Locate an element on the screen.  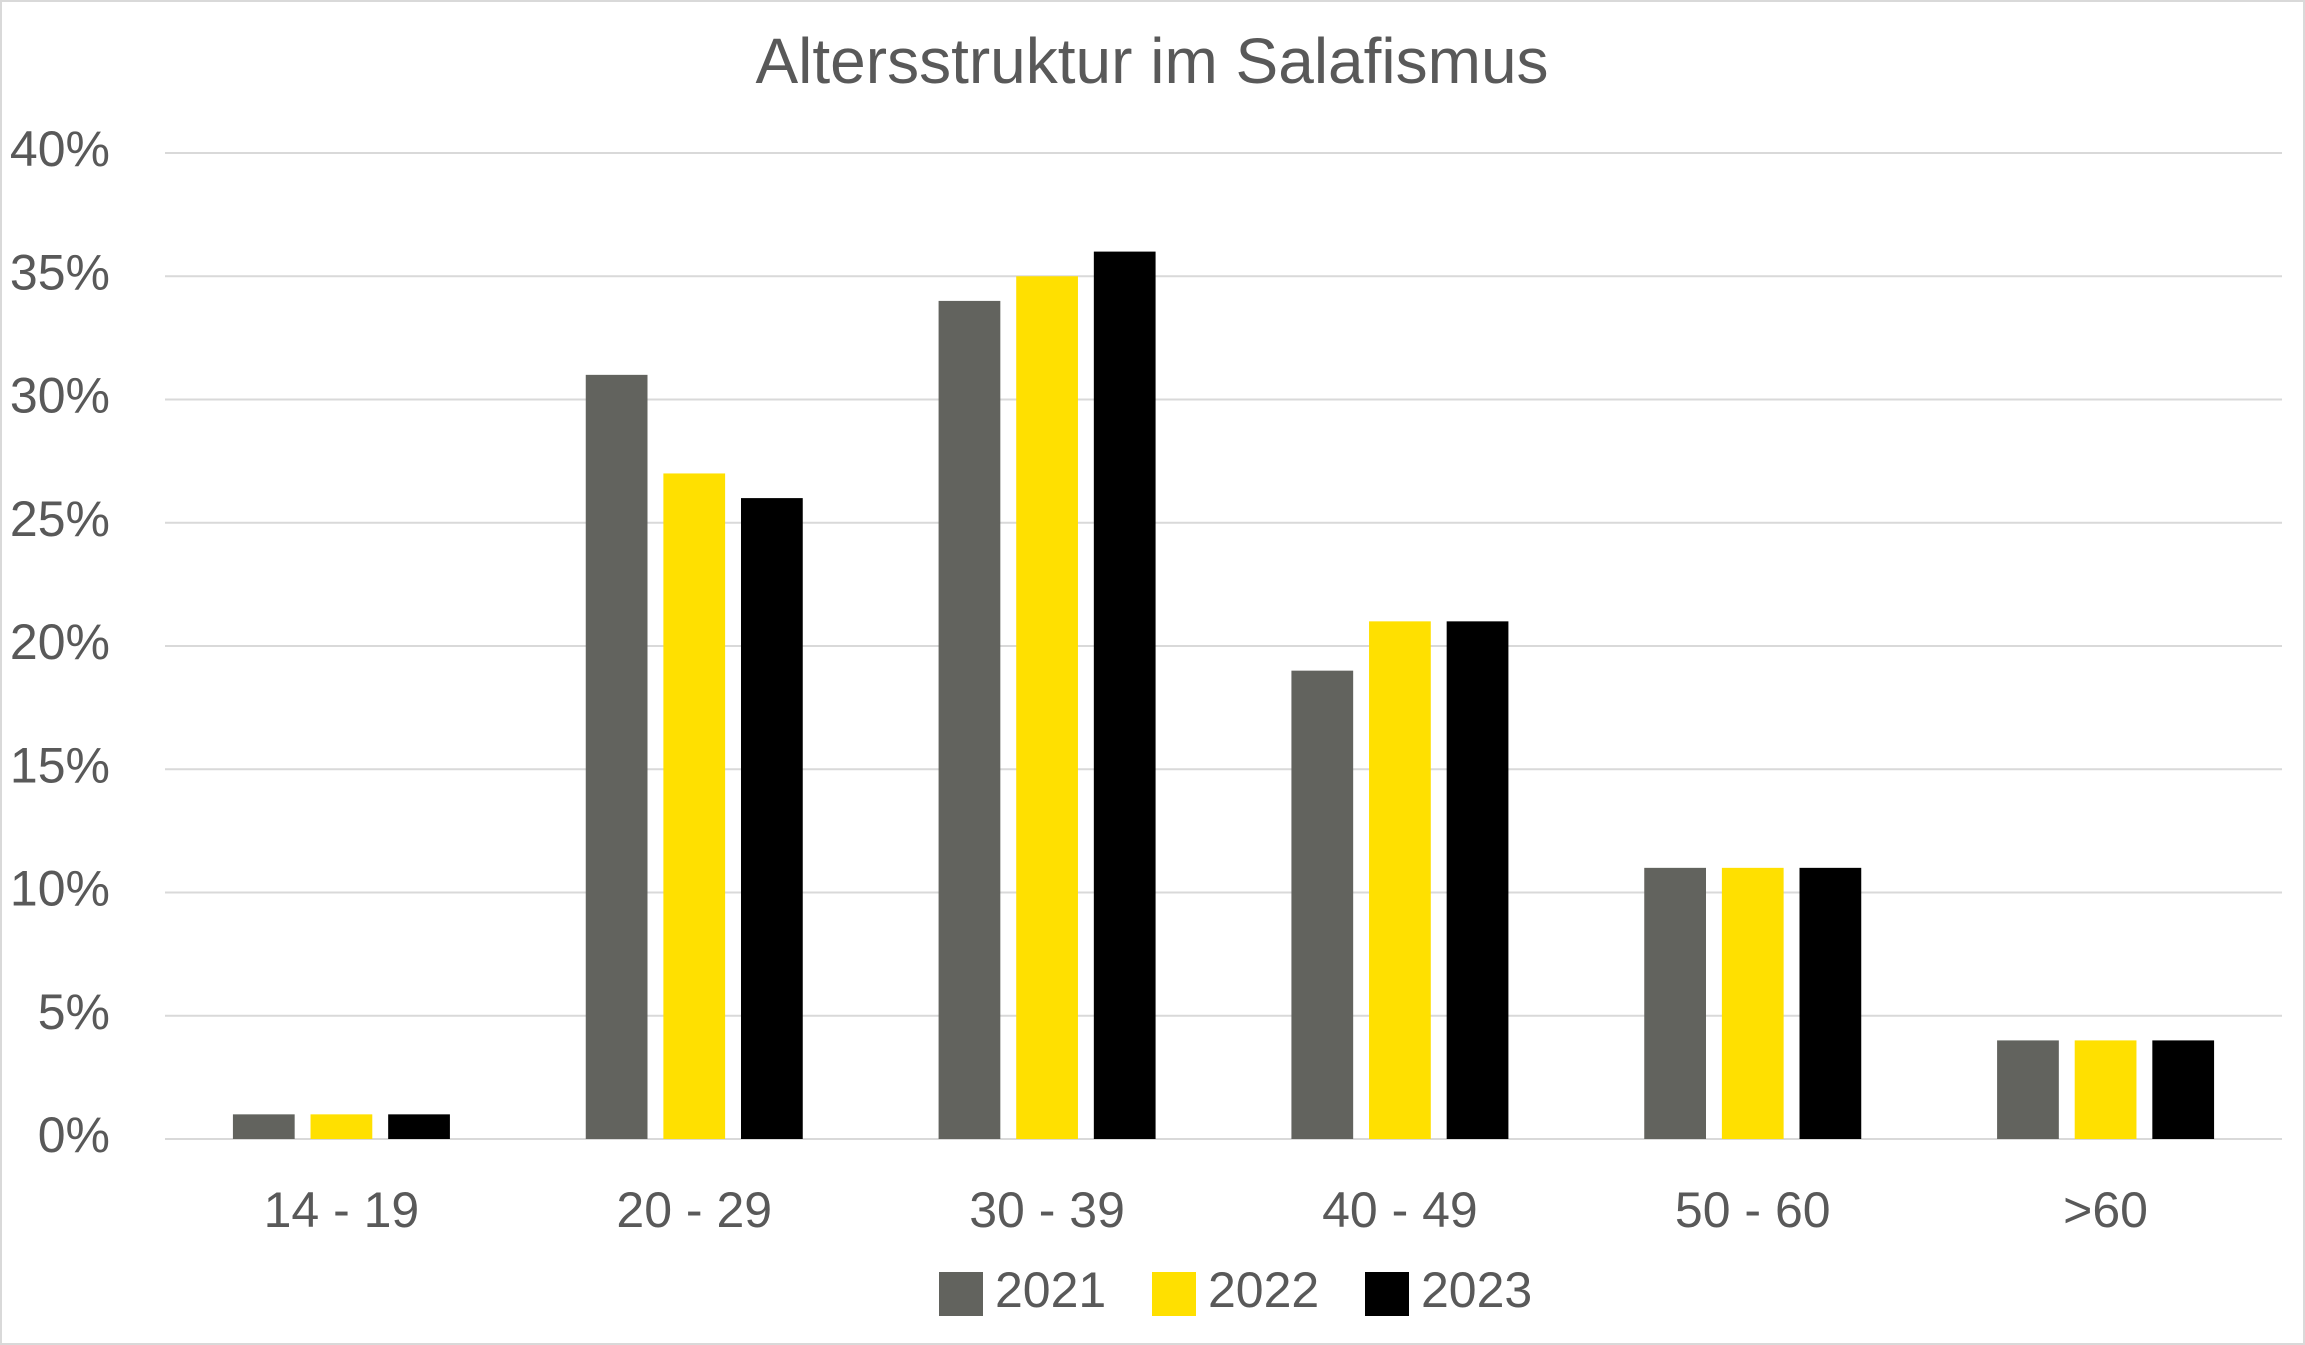
y-tick-label: 10% is located at coordinates (60, 889).